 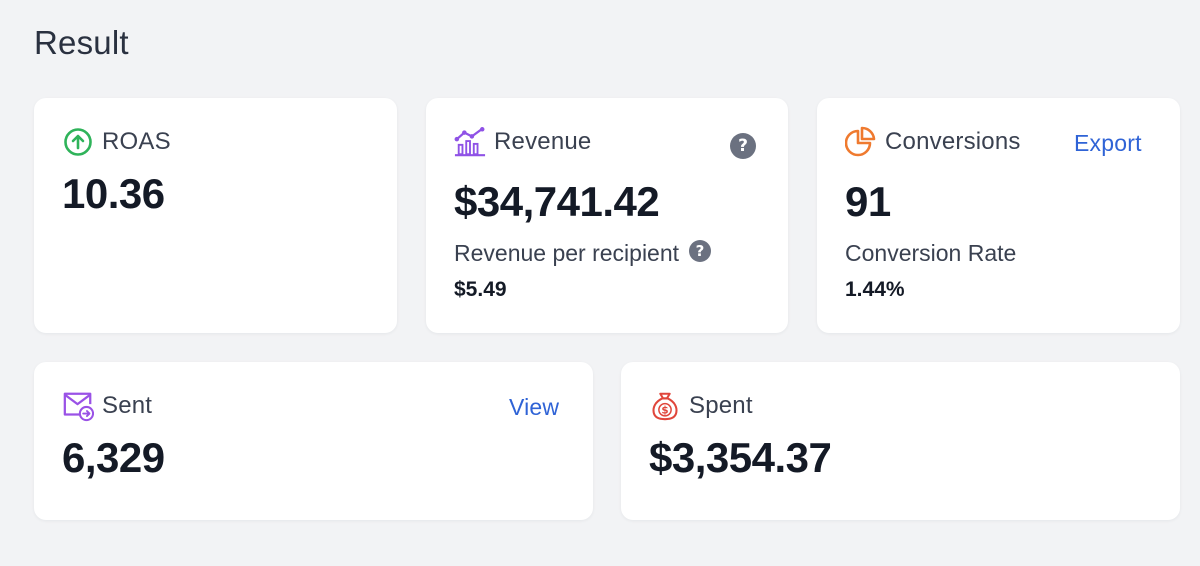 I want to click on revenue-label: Revenue, so click(x=543, y=141).